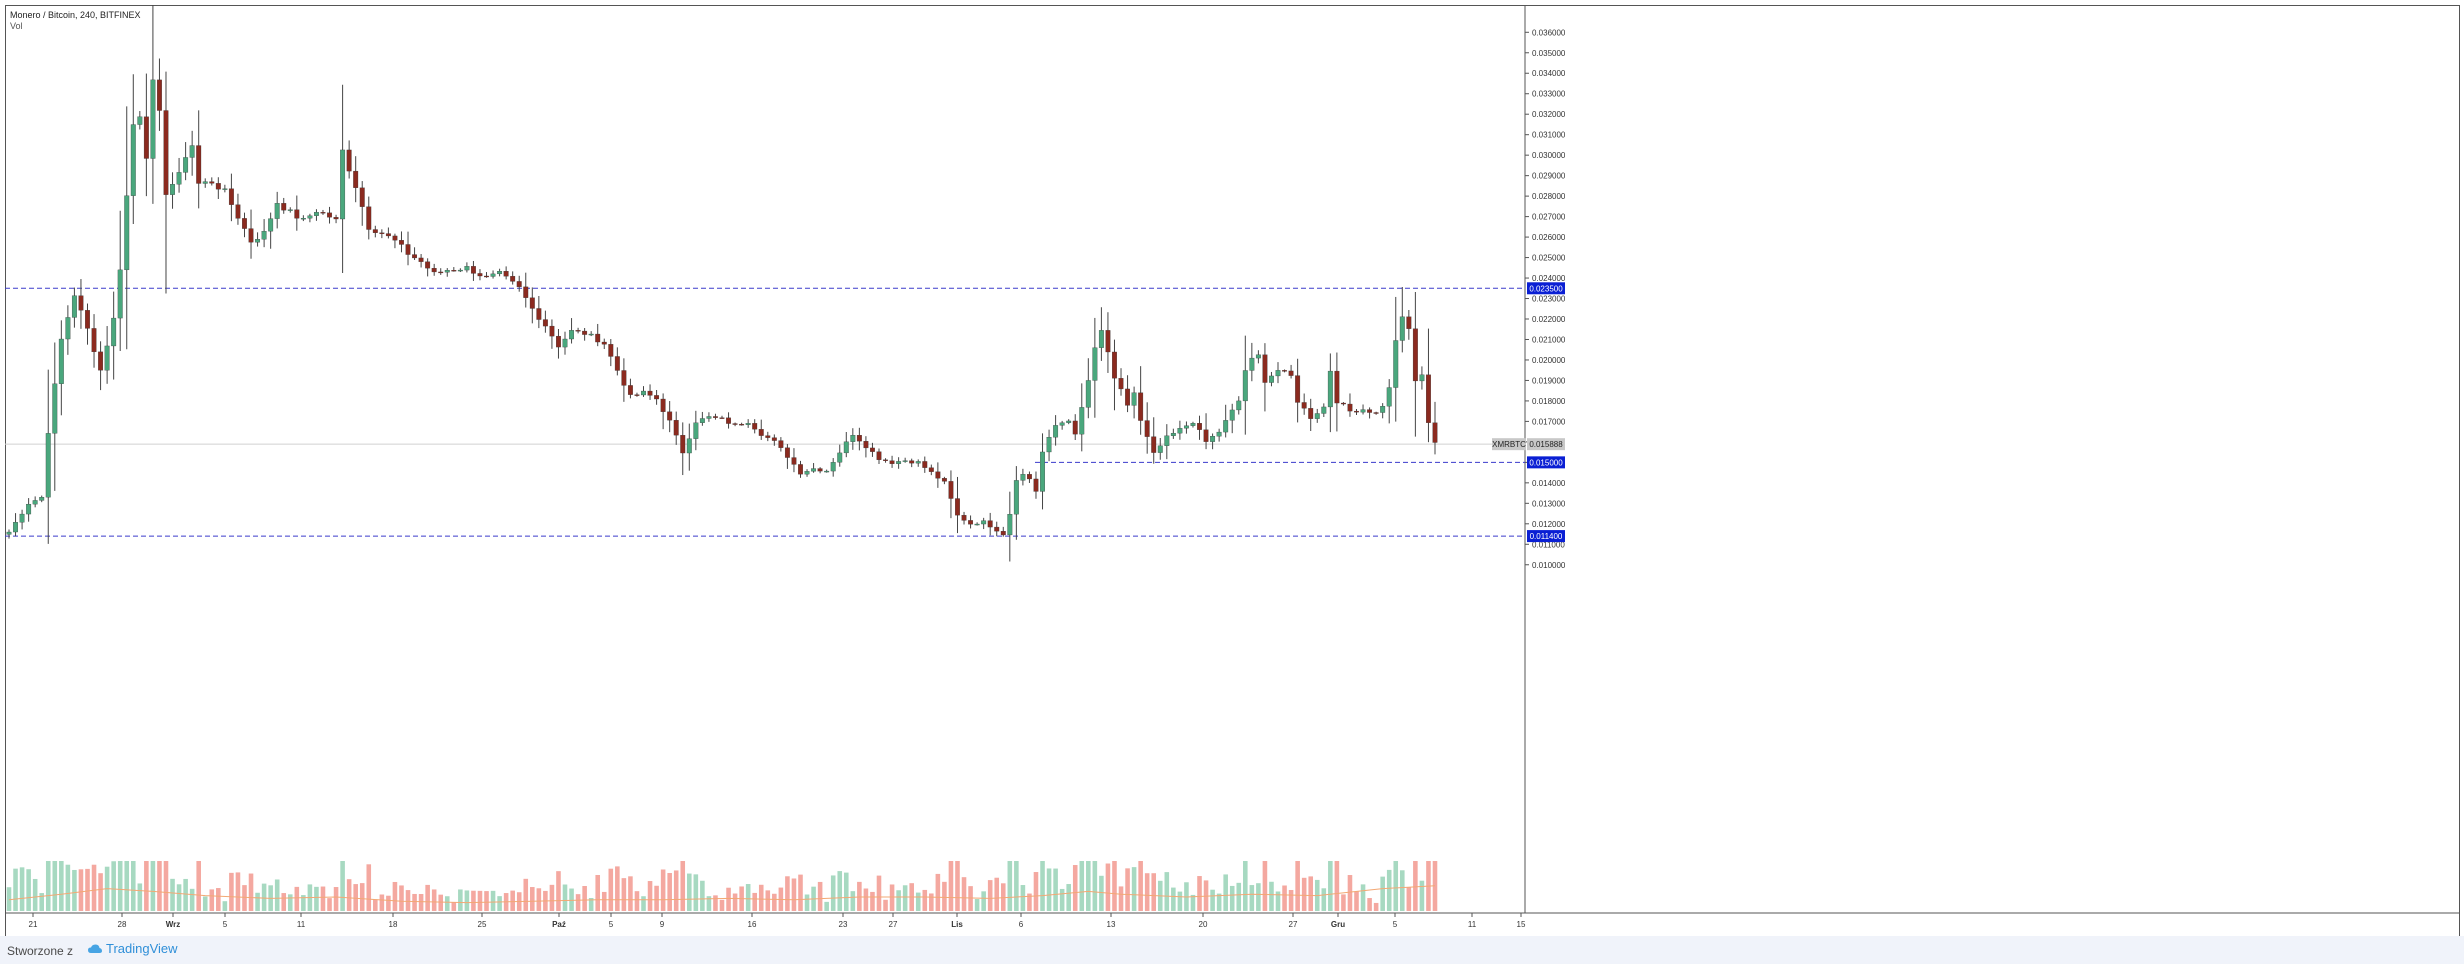 Image resolution: width=2464 pixels, height=964 pixels. I want to click on symbol-price-badge: XMRBTC 0.015888, so click(1528, 444).